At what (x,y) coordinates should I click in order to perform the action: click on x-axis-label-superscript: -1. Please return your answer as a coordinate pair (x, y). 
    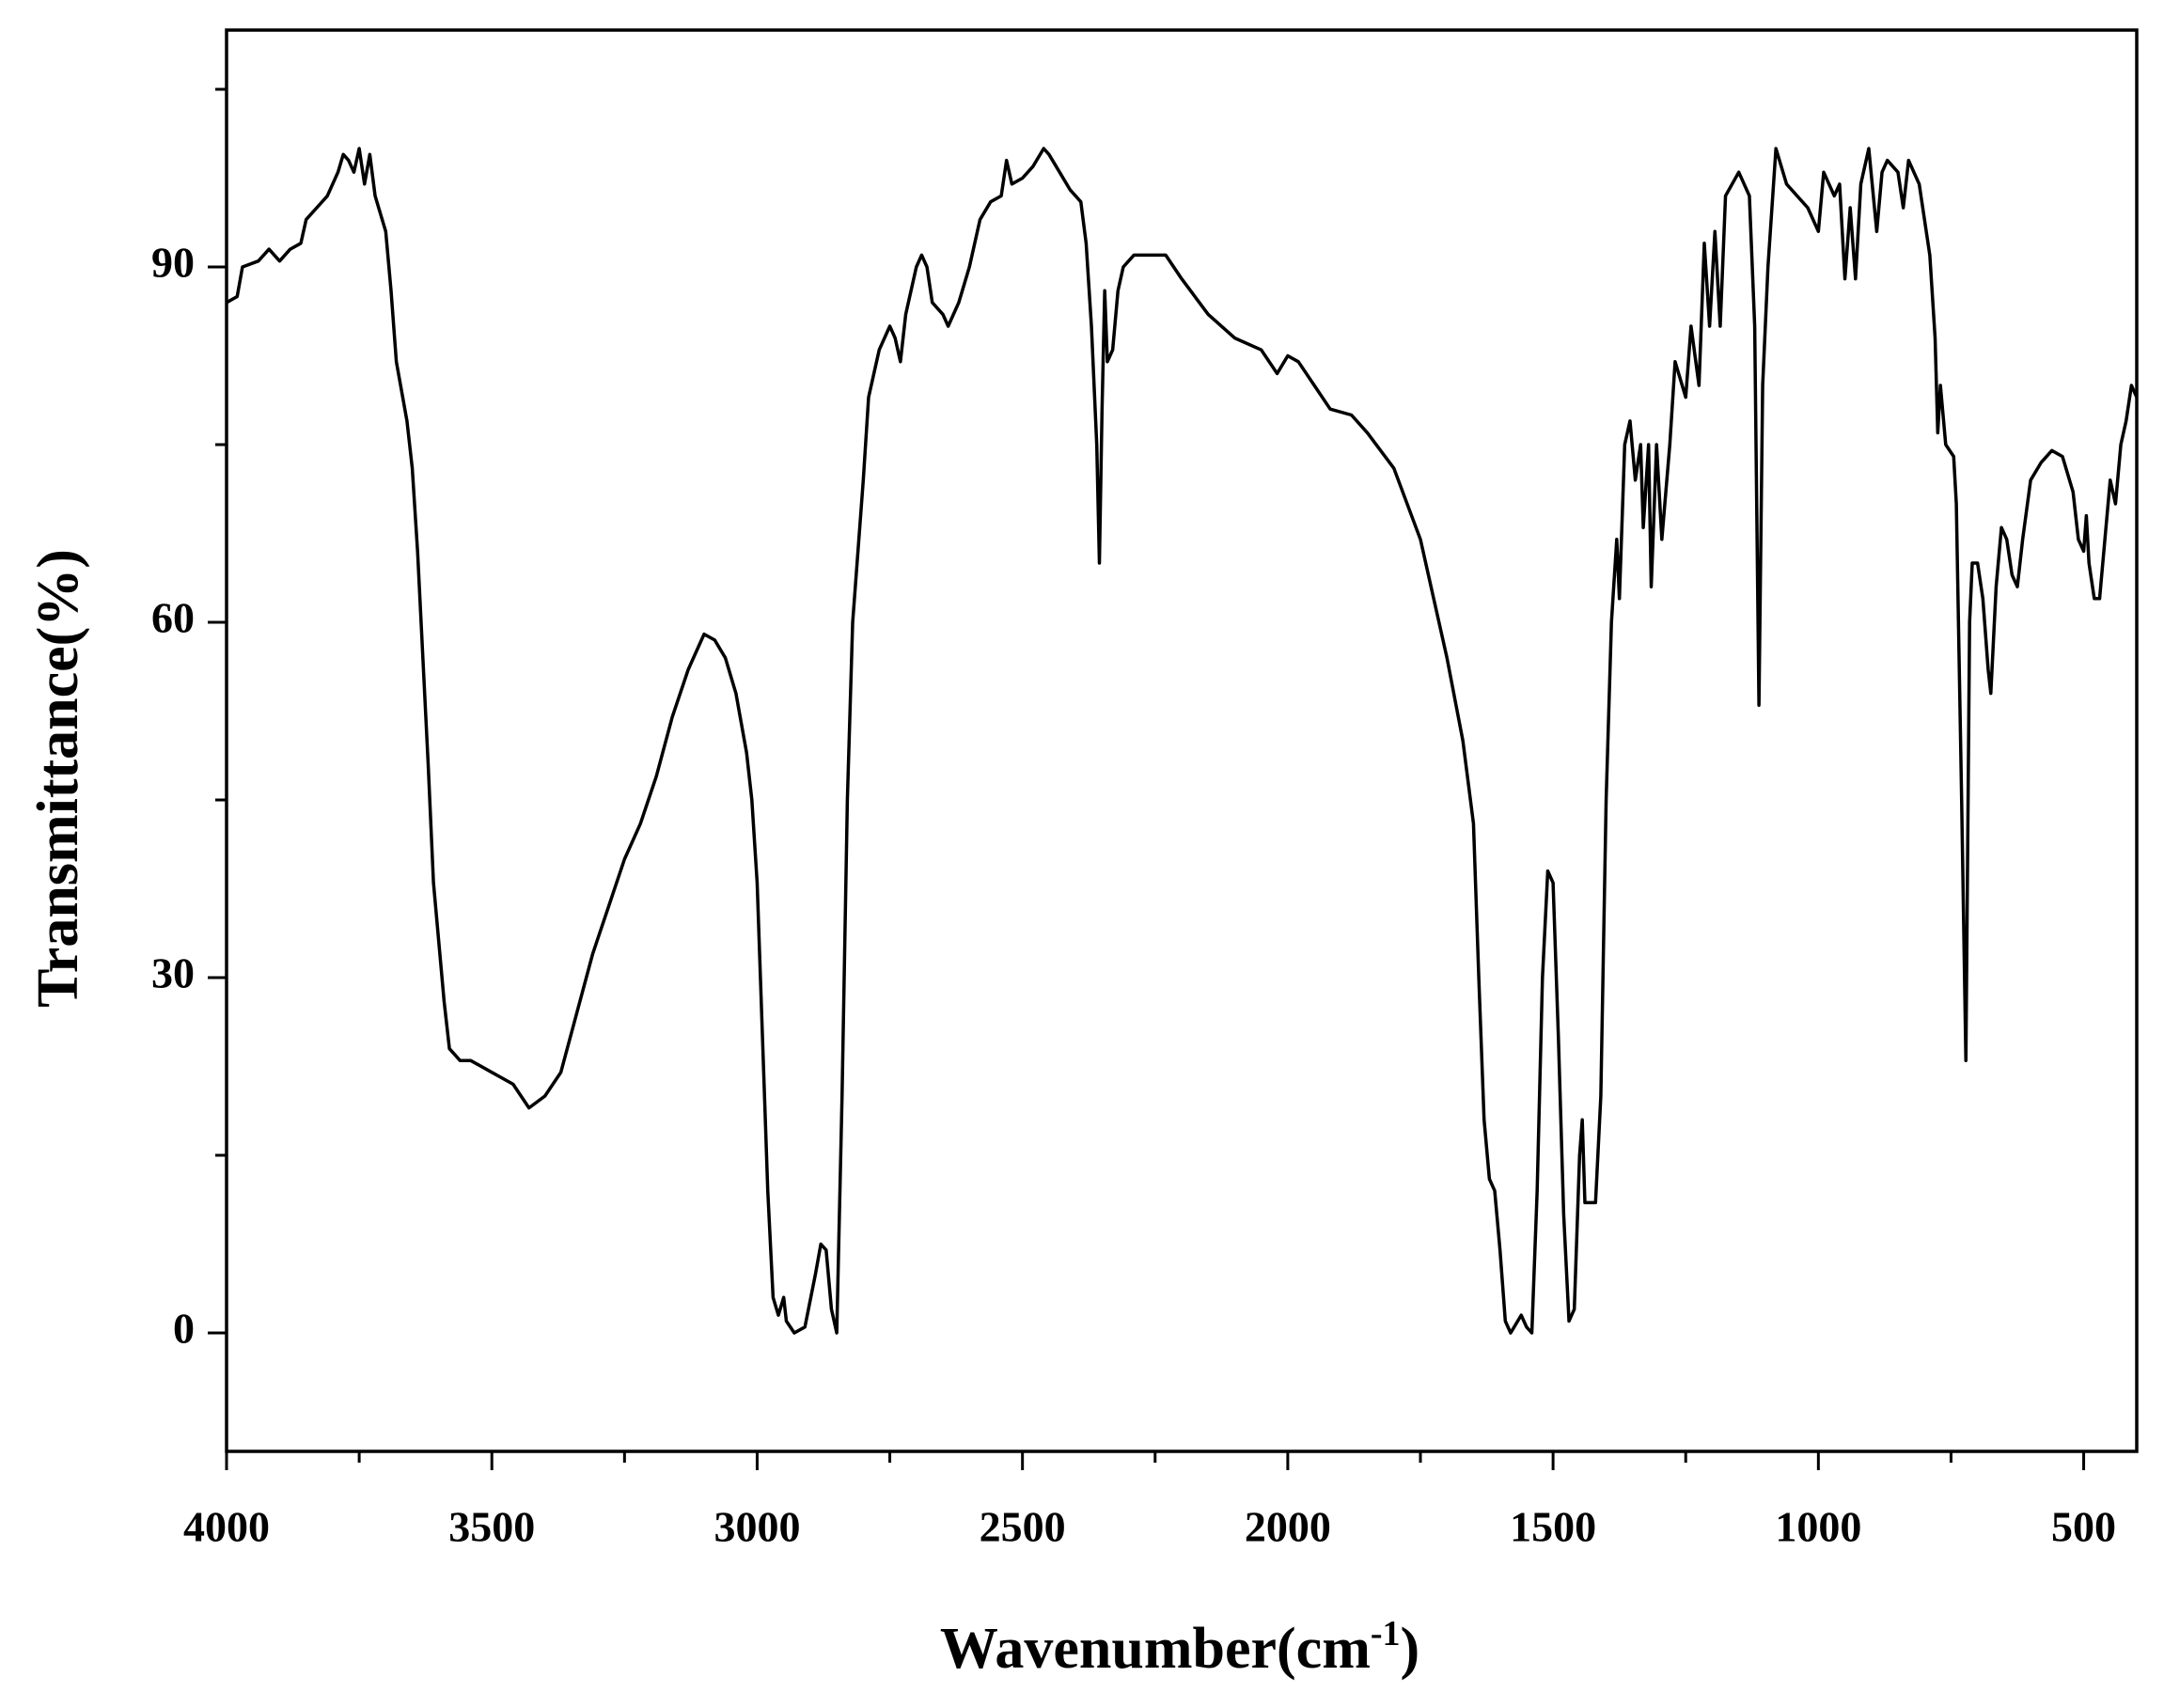
    Looking at the image, I should click on (1386, 1633).